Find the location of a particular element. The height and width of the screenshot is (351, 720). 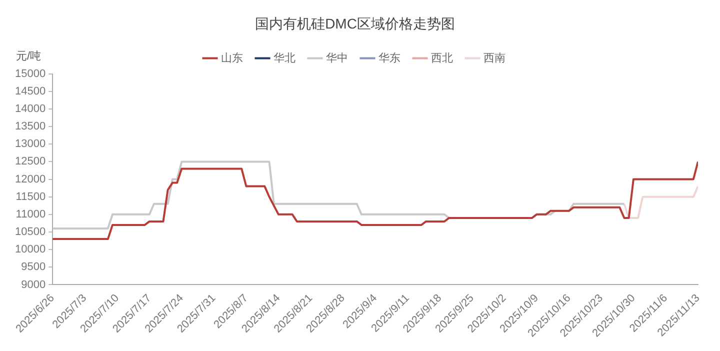

y-tick-label: 12000 is located at coordinates (30, 179).